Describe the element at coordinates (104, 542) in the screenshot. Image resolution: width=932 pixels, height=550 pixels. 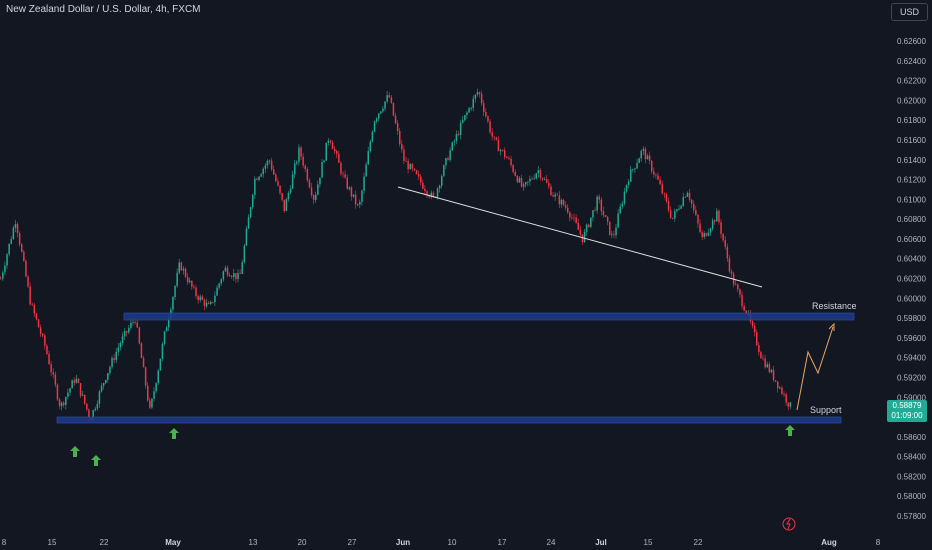
I see `time-tick-label: 22` at that location.